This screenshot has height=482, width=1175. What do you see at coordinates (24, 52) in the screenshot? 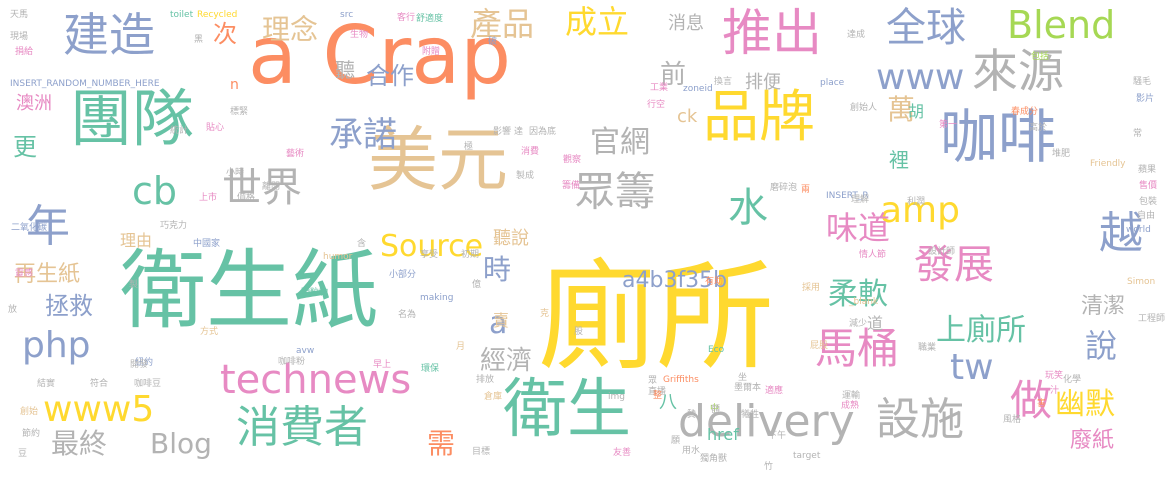
I see `cloud-word: 捐給` at bounding box center [24, 52].